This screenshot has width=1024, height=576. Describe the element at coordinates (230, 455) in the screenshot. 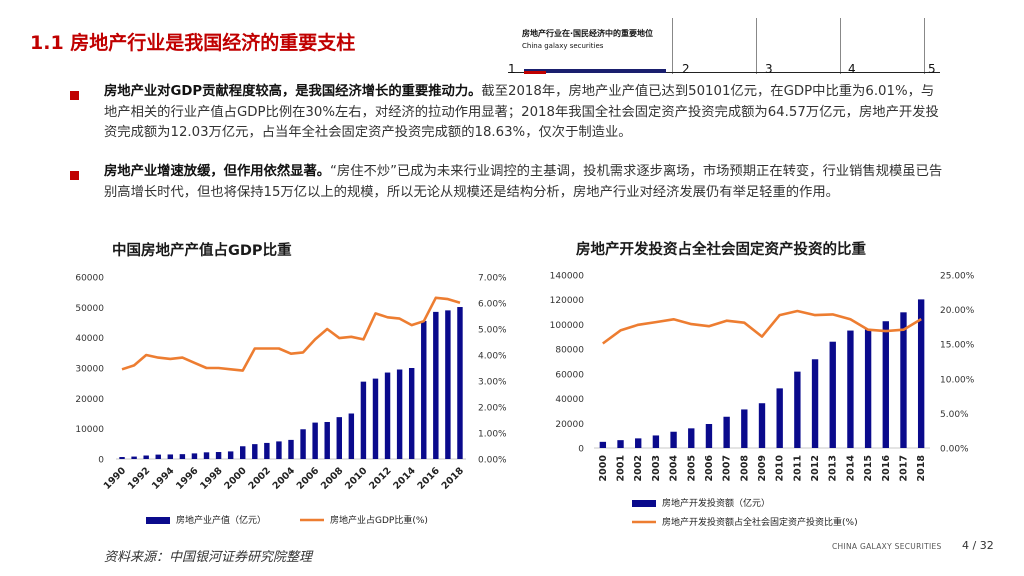

I see `bar-1999` at that location.